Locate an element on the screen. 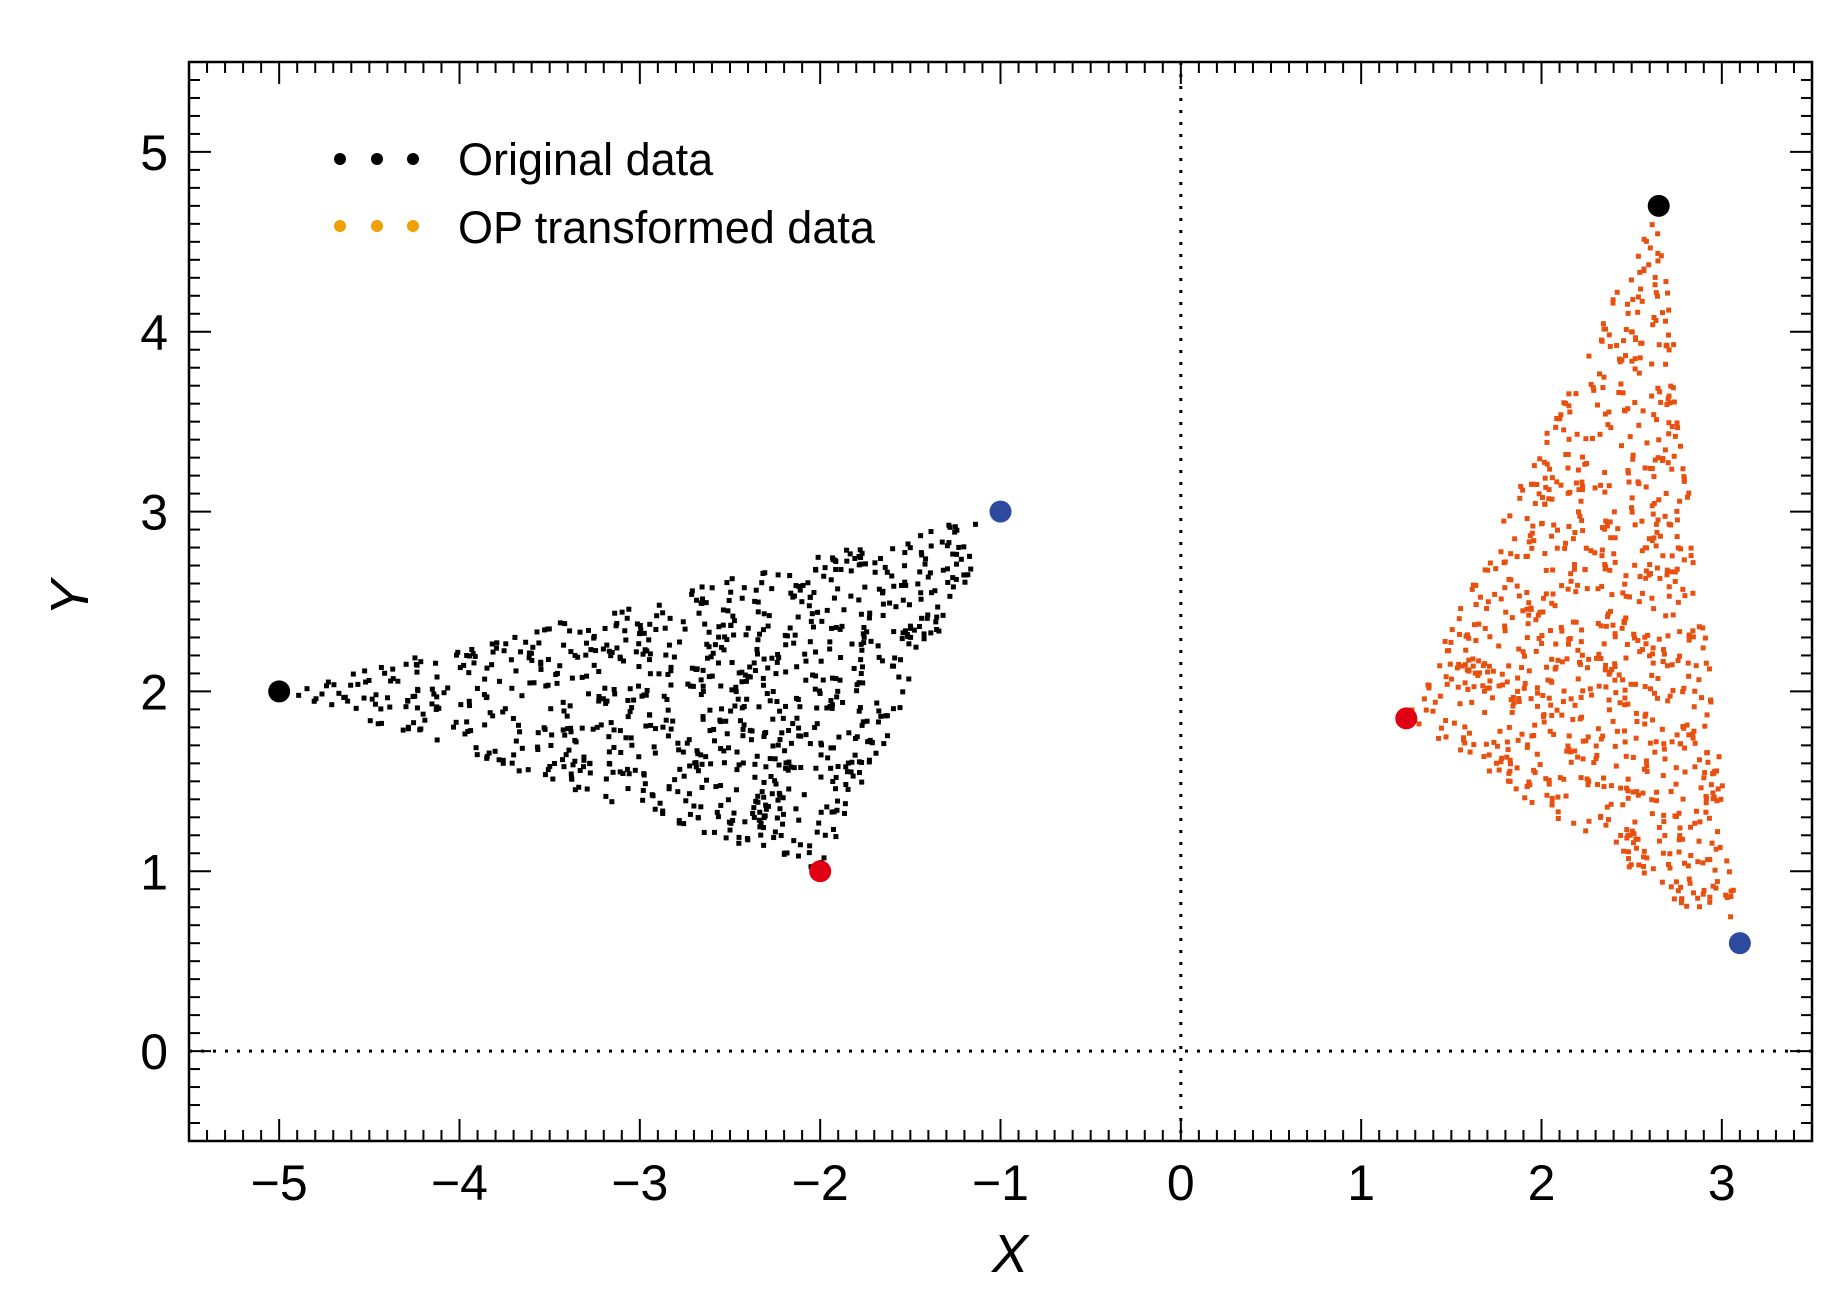 The height and width of the screenshot is (1301, 1847). y-tick-label: 3 is located at coordinates (154, 513).